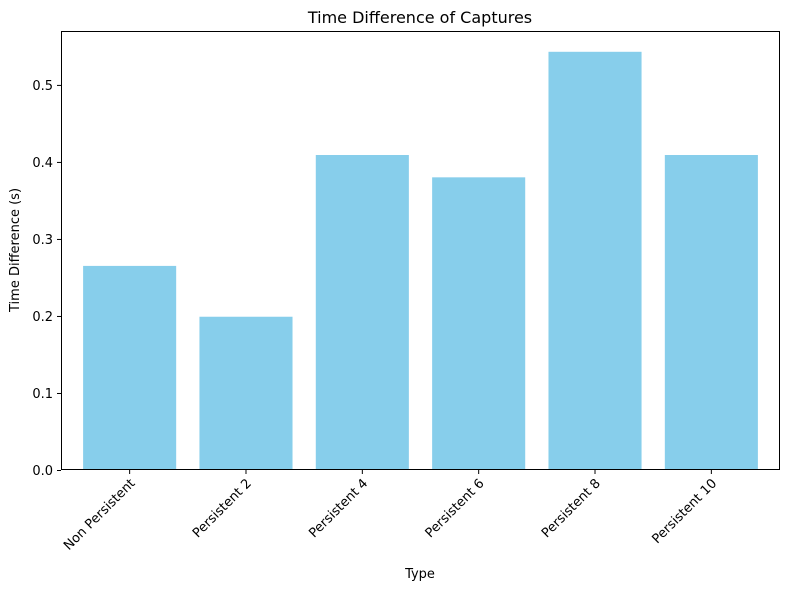 This screenshot has width=790, height=590. What do you see at coordinates (419, 17) in the screenshot?
I see `chart-title: Time Difference of Captures` at bounding box center [419, 17].